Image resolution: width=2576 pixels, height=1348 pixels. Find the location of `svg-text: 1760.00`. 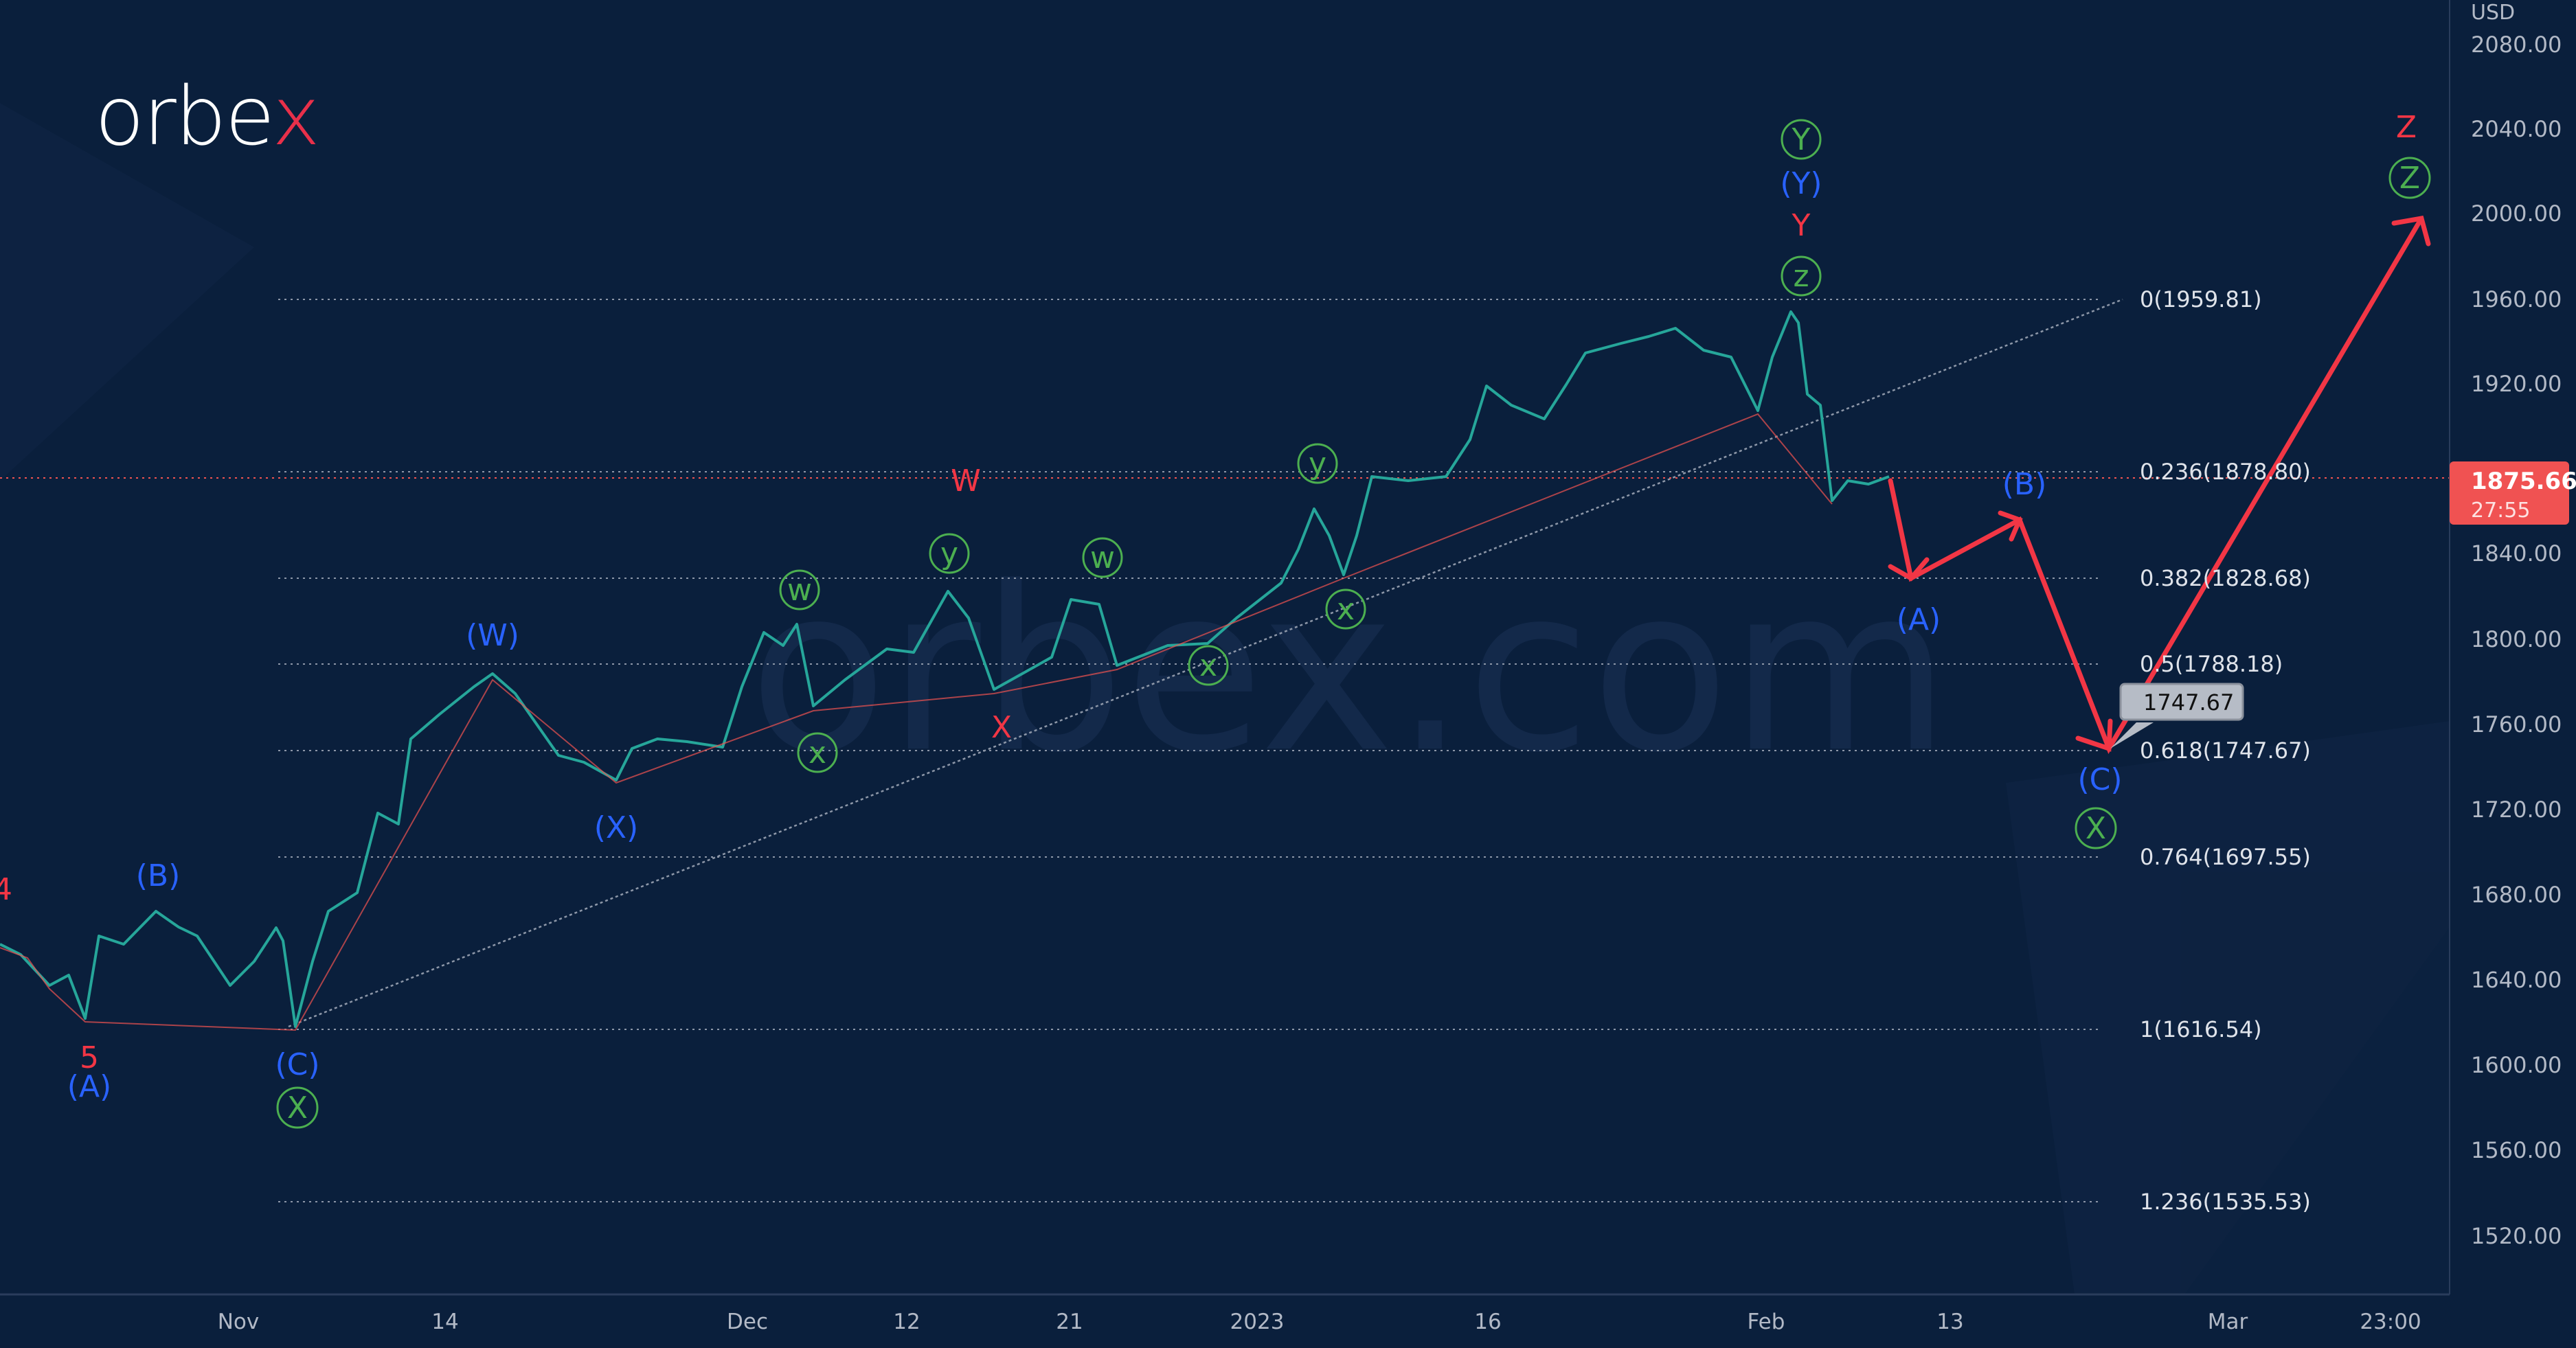

svg-text: 1760.00 is located at coordinates (2516, 724).